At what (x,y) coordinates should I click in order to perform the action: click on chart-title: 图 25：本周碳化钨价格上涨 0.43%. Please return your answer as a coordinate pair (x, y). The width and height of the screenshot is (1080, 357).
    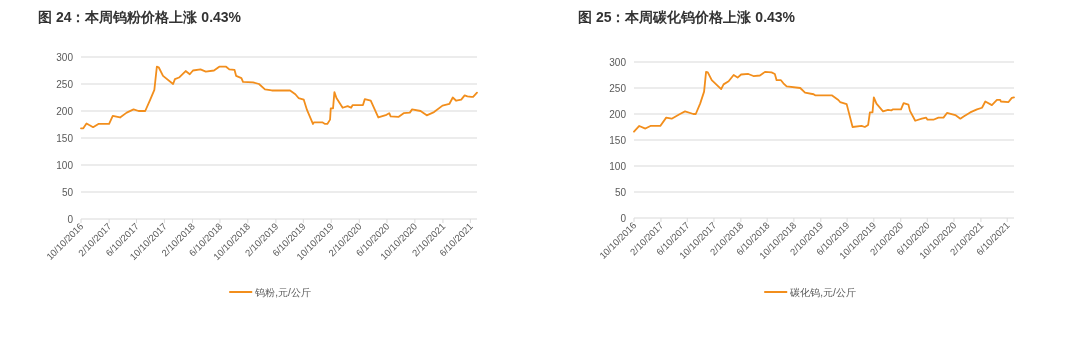
    Looking at the image, I should click on (687, 17).